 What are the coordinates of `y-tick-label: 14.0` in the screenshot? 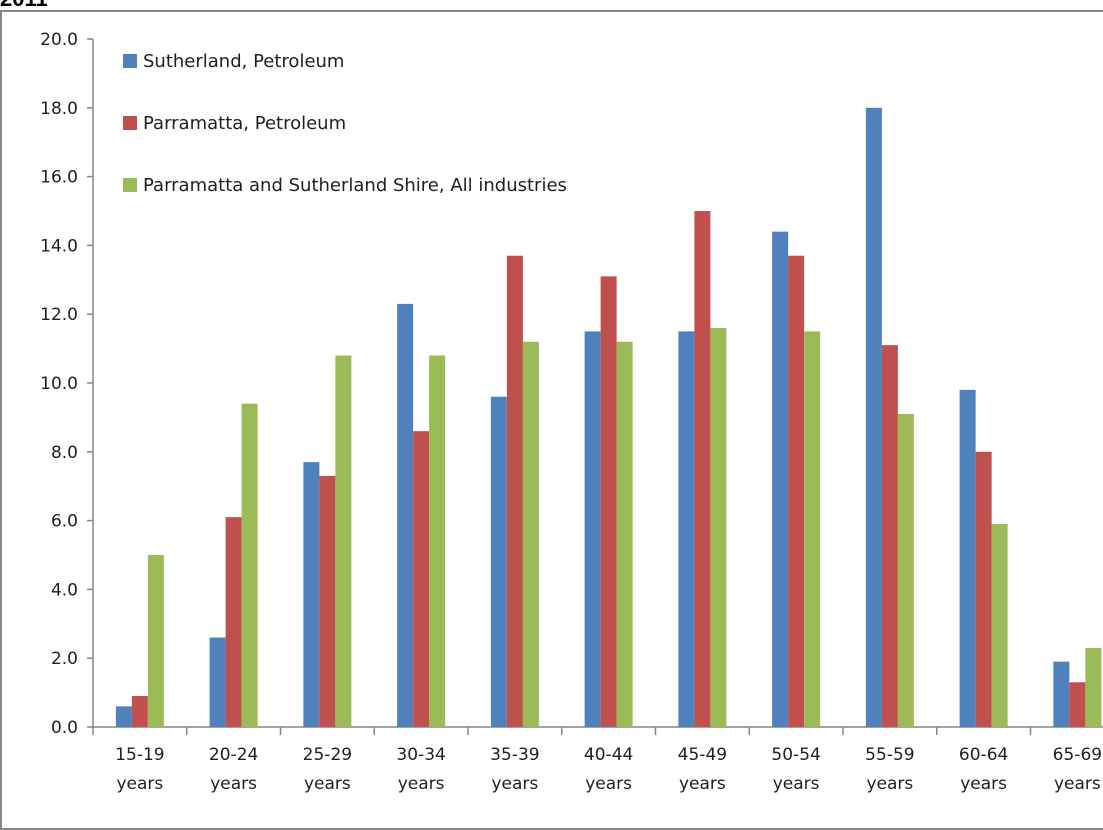 It's located at (59, 246).